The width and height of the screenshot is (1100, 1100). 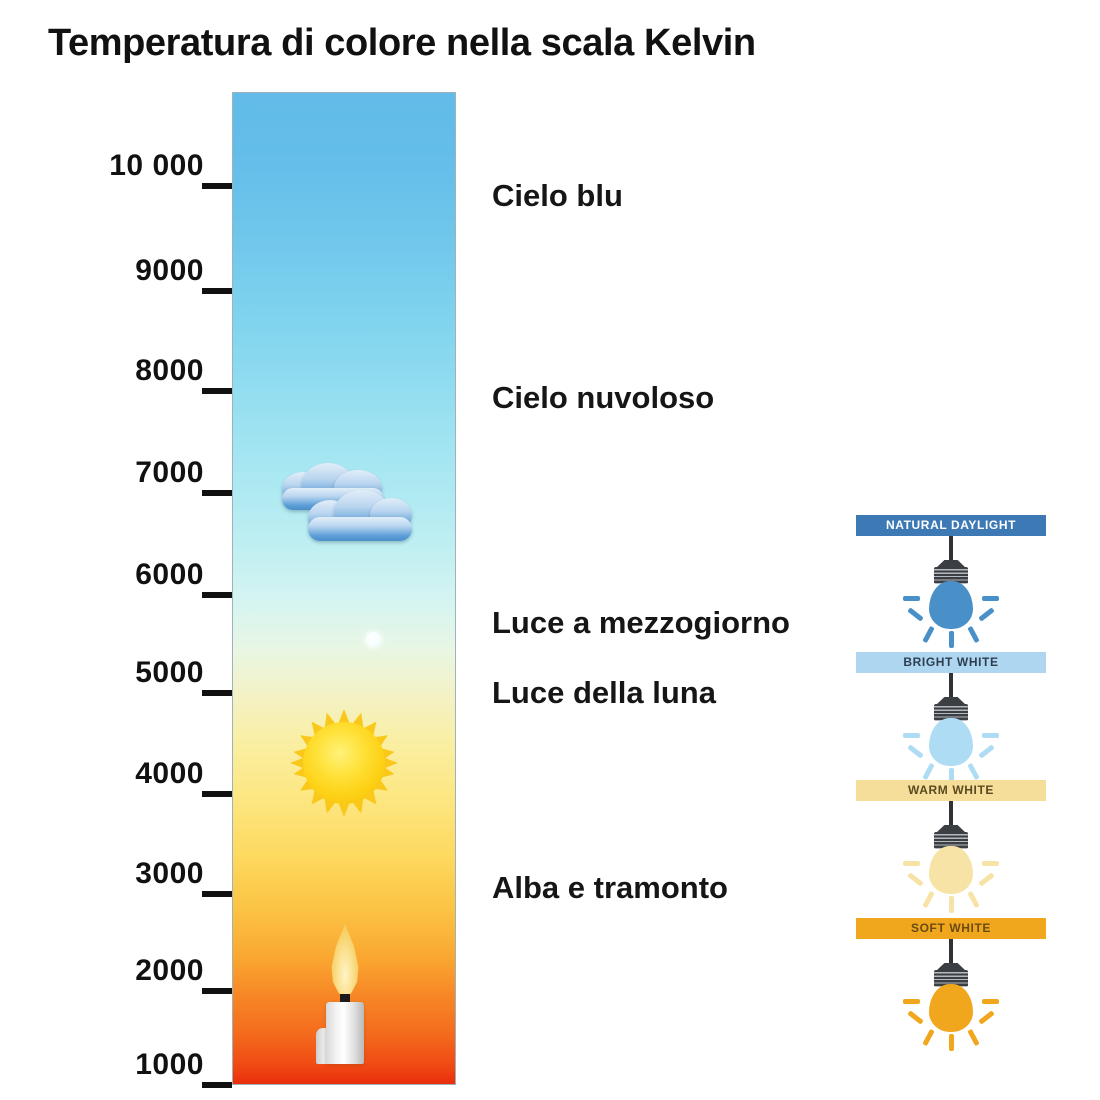 I want to click on sun-icon, so click(x=344, y=763).